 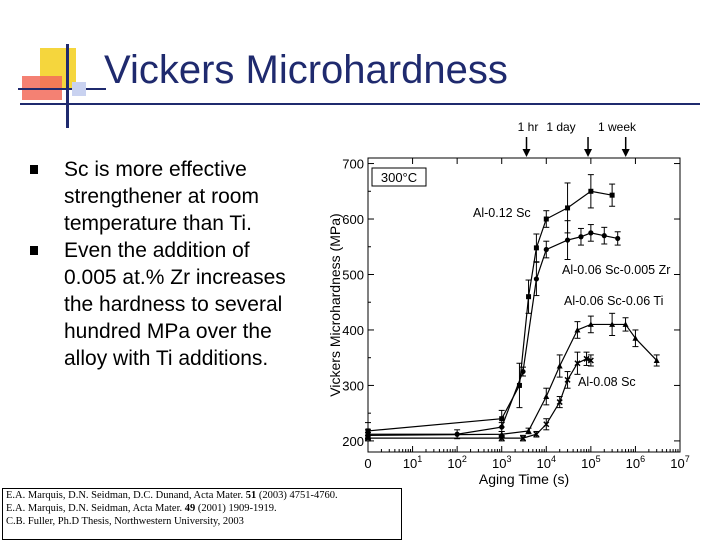 I want to click on y-tick-label: 200, so click(x=353, y=441).